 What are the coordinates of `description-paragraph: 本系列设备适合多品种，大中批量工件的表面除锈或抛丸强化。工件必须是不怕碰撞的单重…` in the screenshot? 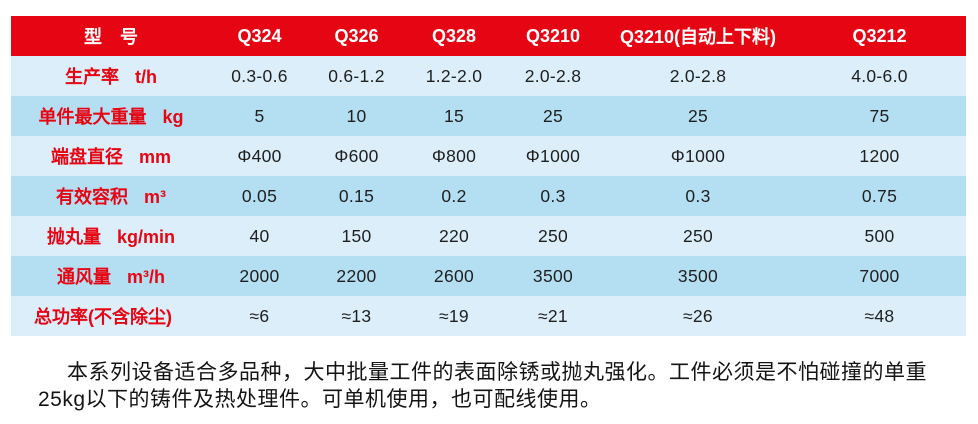 It's located at (503, 386).